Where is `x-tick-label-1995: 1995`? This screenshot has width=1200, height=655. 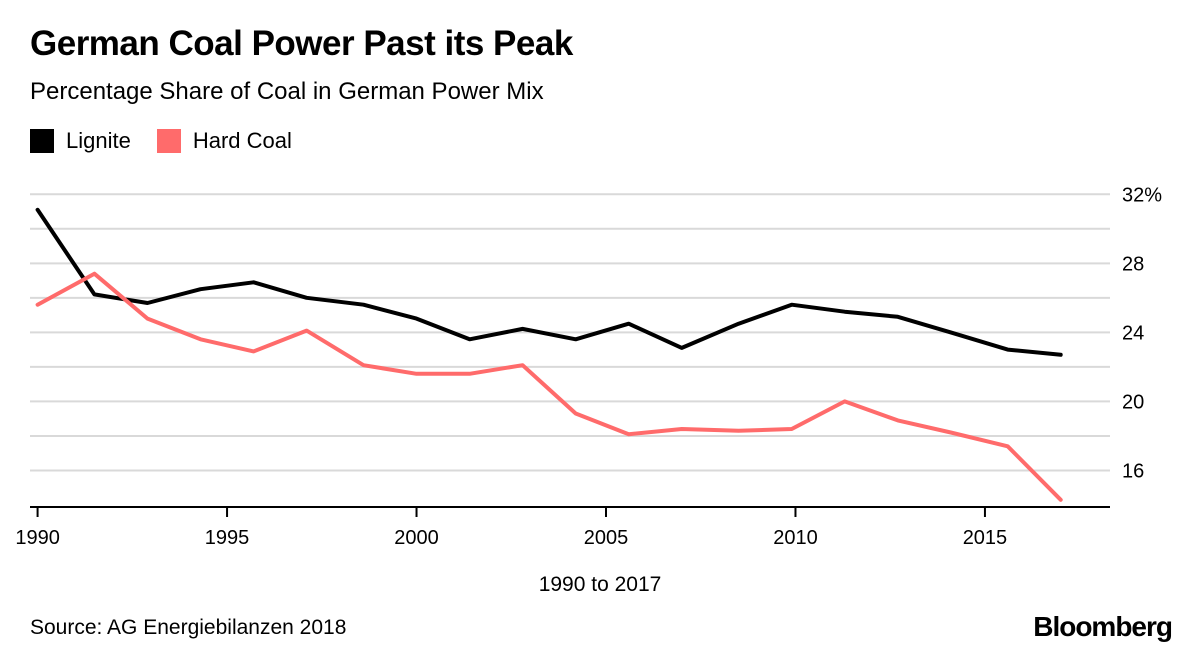 x-tick-label-1995: 1995 is located at coordinates (227, 538).